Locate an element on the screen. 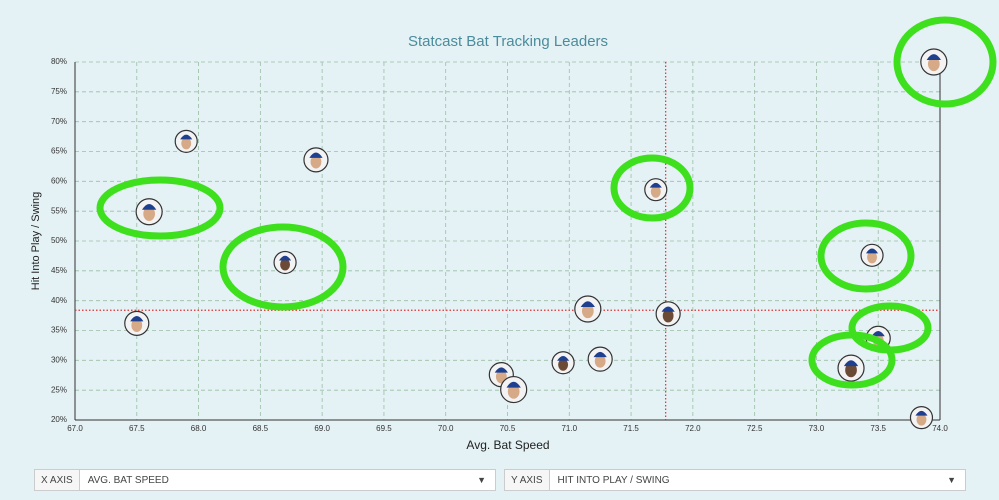 Image resolution: width=999 pixels, height=500 pixels. x-tick-label: 67.5 is located at coordinates (137, 428).